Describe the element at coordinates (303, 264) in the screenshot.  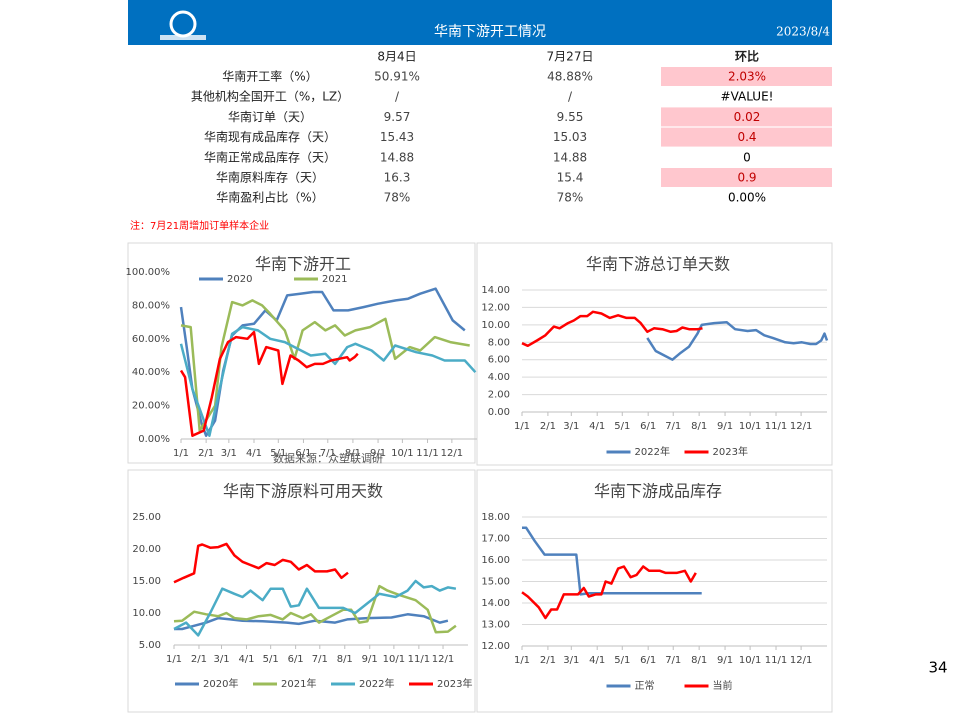
I see `chart-title: 华南下游开工` at that location.